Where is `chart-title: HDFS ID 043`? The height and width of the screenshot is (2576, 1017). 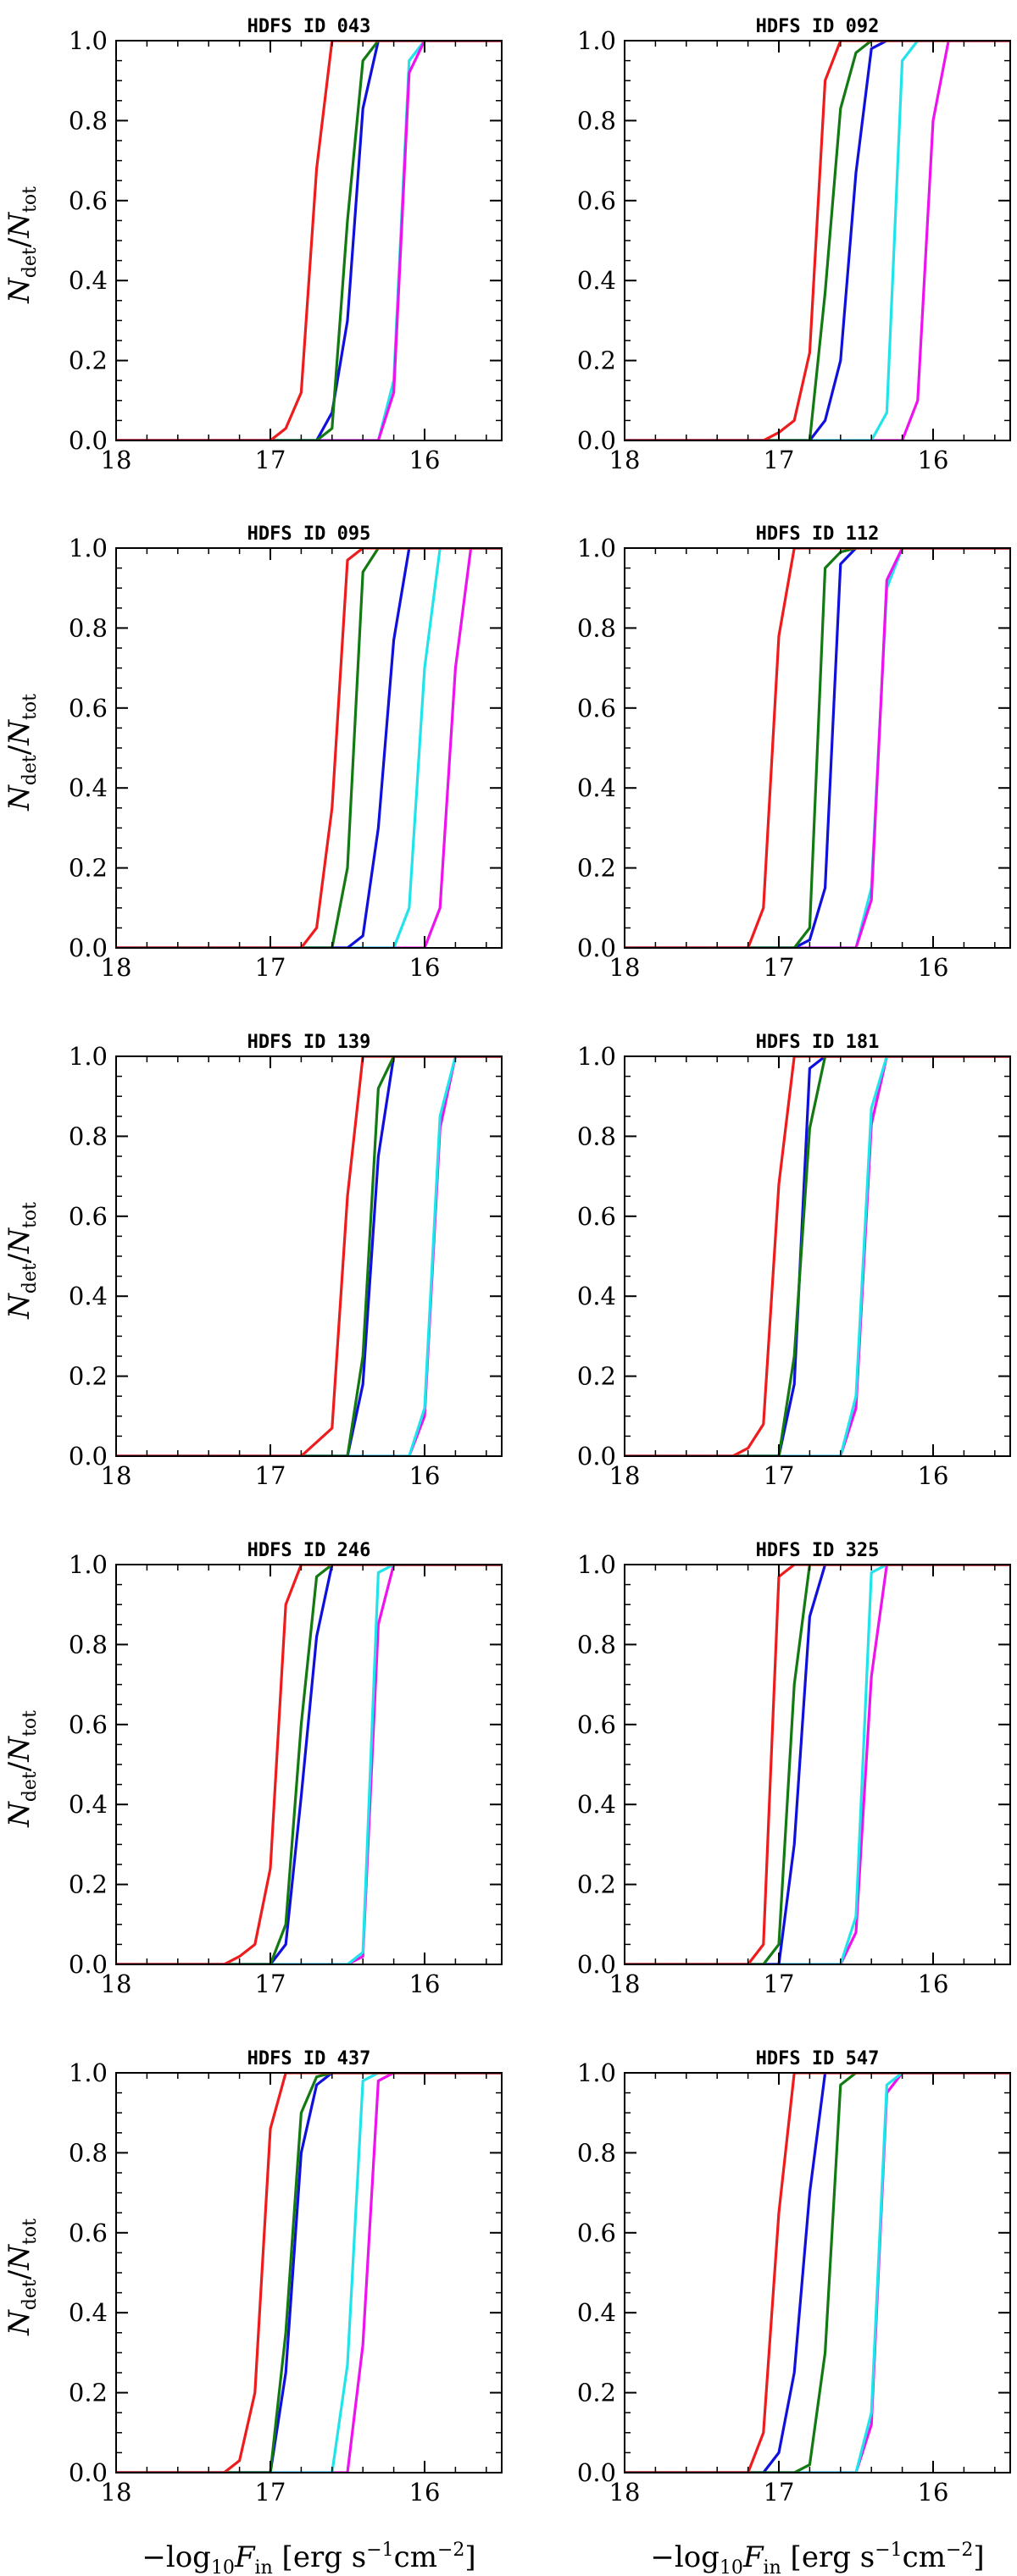 chart-title: HDFS ID 043 is located at coordinates (309, 26).